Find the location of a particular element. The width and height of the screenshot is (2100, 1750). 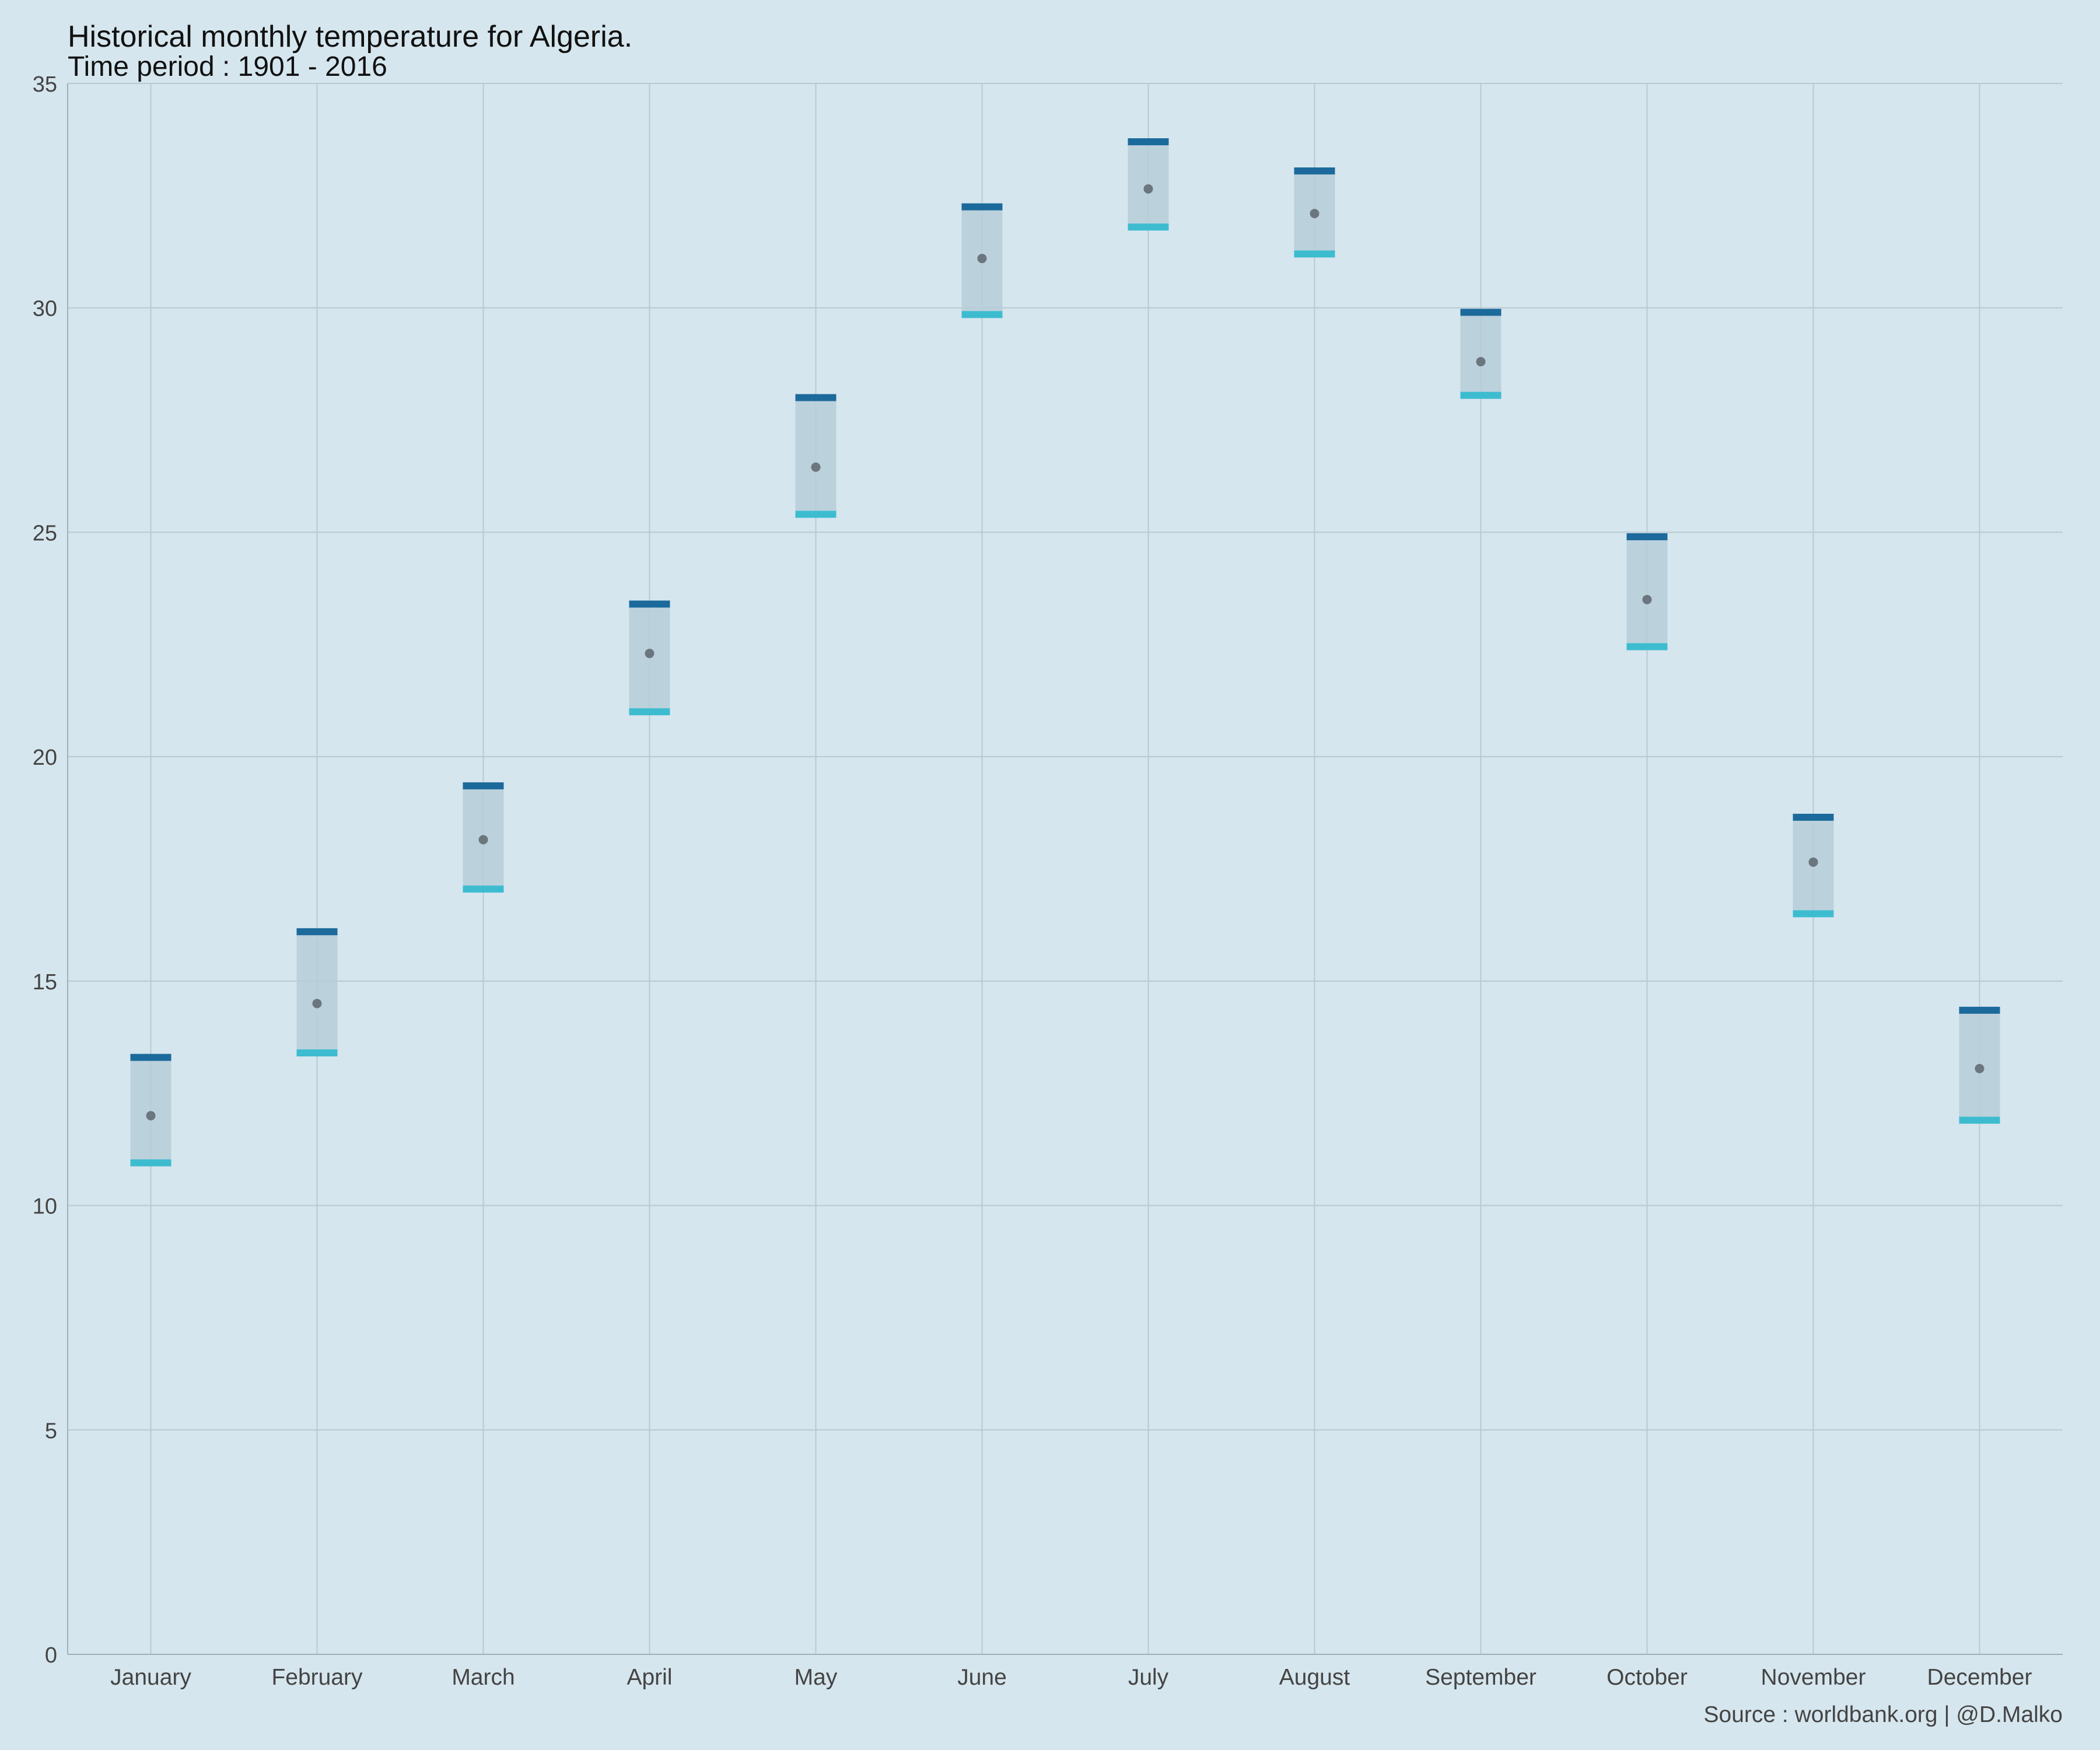

y-tick-label: 0 is located at coordinates (51, 1655).